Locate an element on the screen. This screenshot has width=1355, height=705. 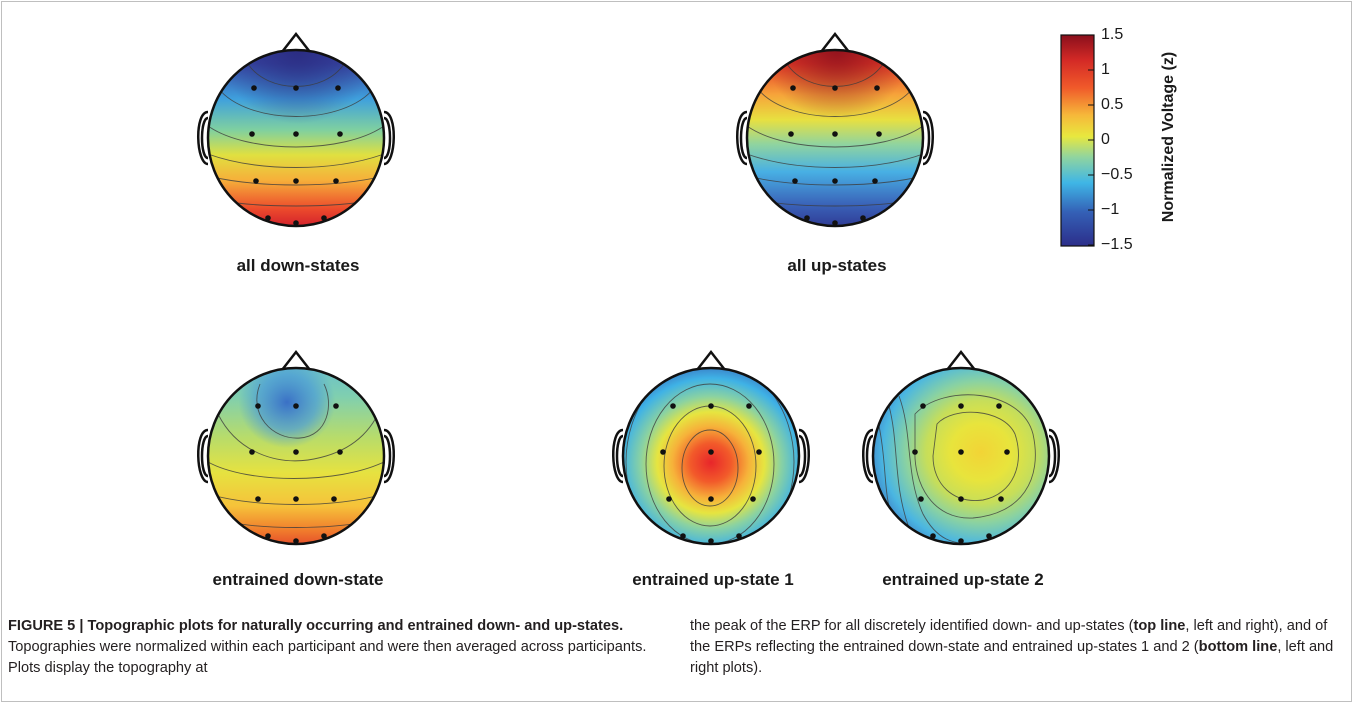
topoplot-entrained-down-state is located at coordinates (296, 447).